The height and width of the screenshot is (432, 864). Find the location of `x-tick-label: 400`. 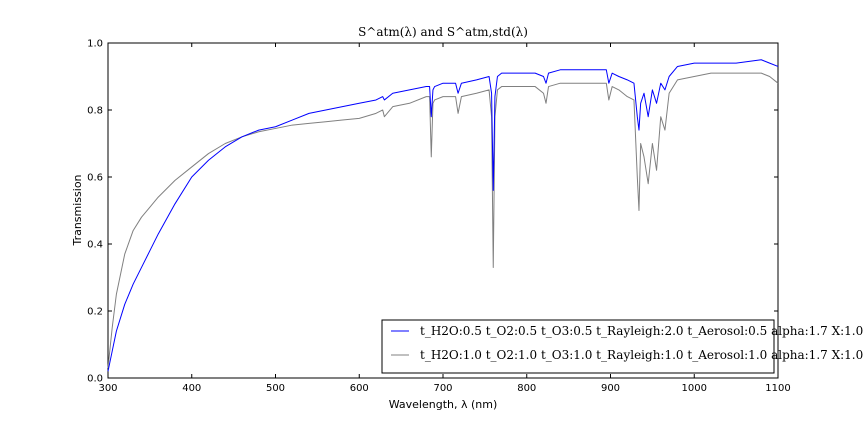

x-tick-label: 400 is located at coordinates (191, 388).